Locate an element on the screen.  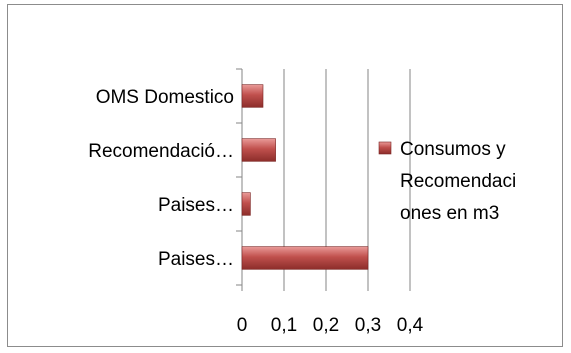
x-tick-label: 0,3 is located at coordinates (368, 325).